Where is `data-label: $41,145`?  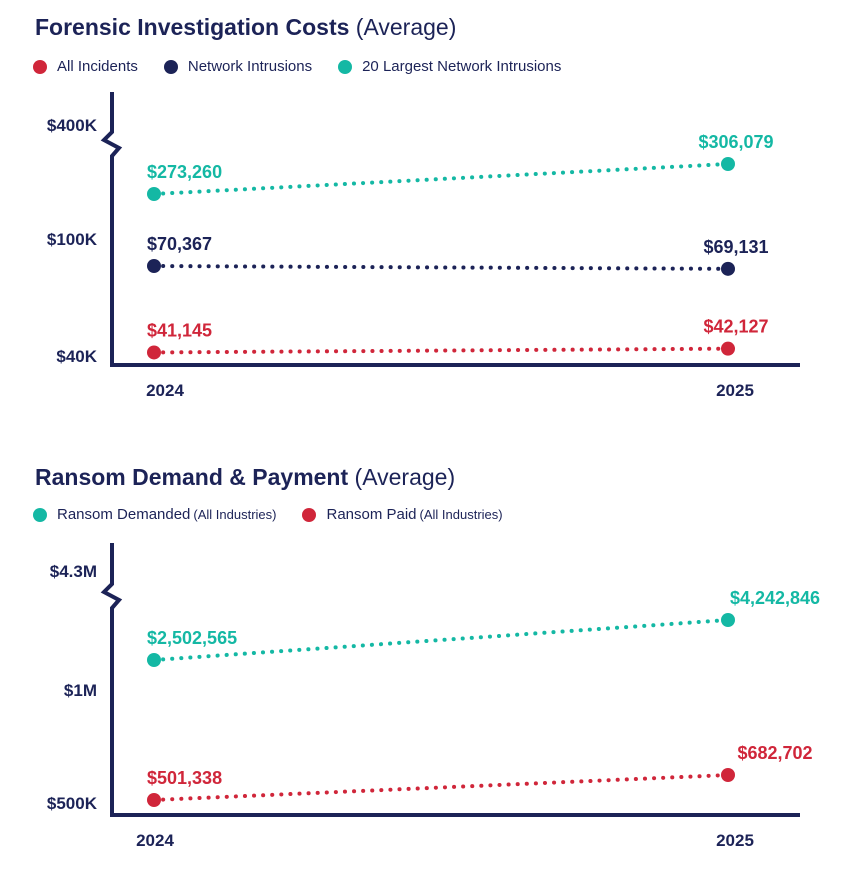
data-label: $41,145 is located at coordinates (179, 330).